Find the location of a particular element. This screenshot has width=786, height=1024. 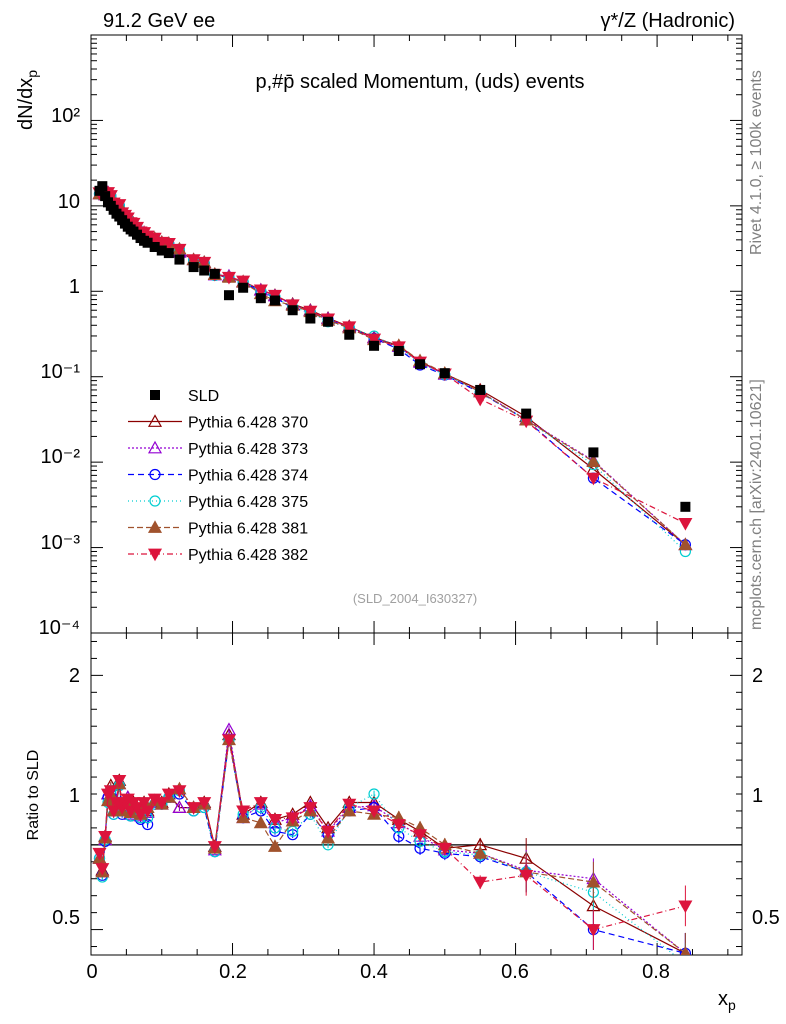

legend-label: Pythia 6.428 382 is located at coordinates (248, 555).